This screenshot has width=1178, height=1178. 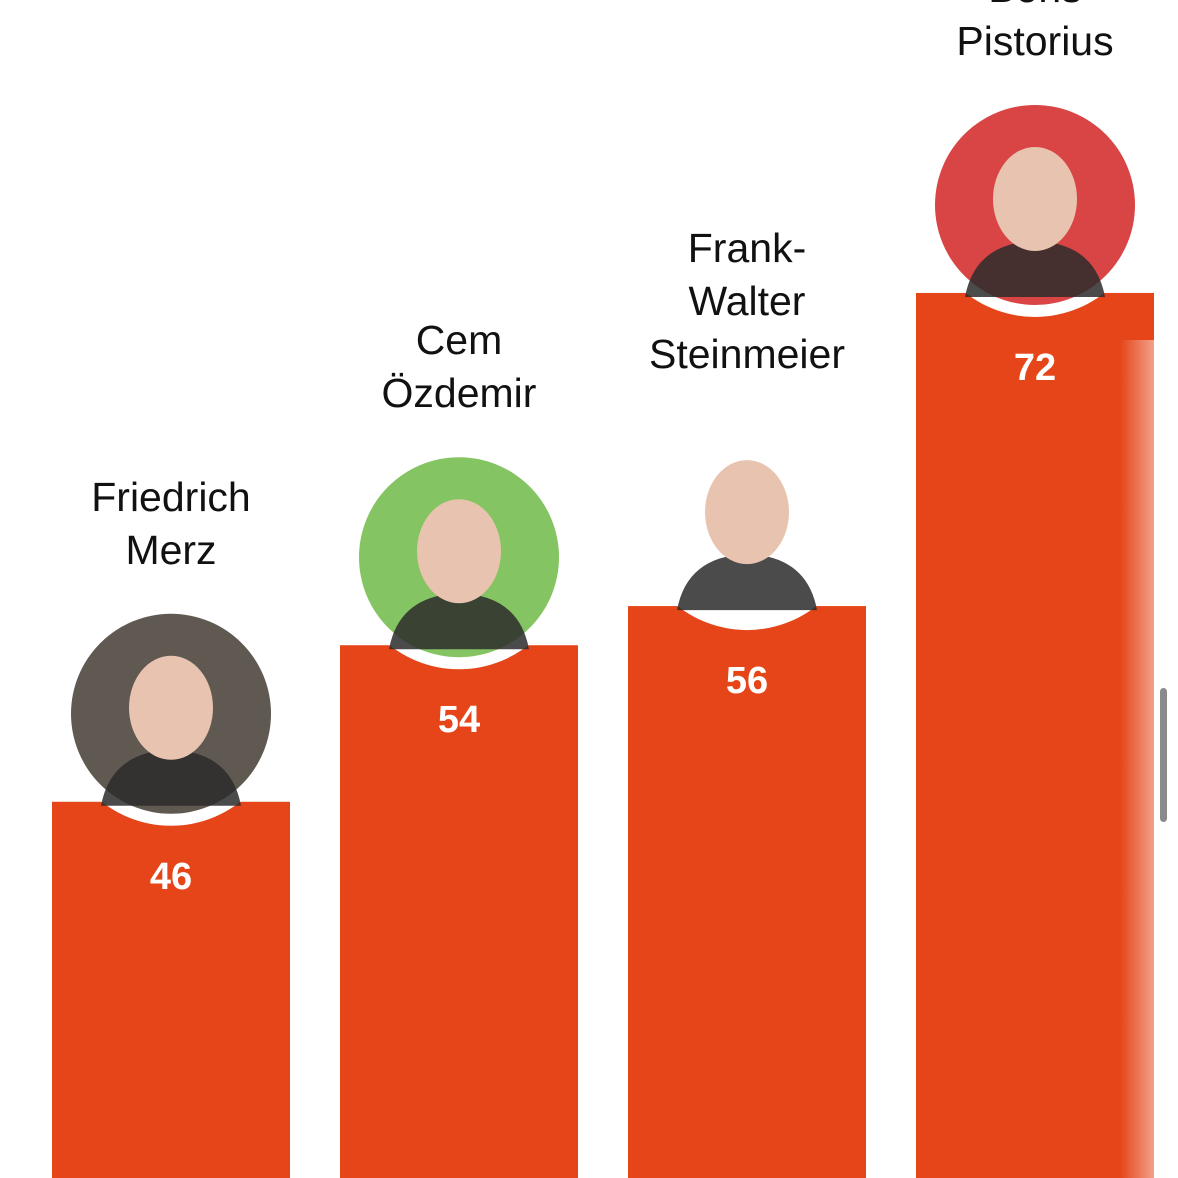 What do you see at coordinates (747, 354) in the screenshot?
I see `category-label-2-line-2: Steinmeier` at bounding box center [747, 354].